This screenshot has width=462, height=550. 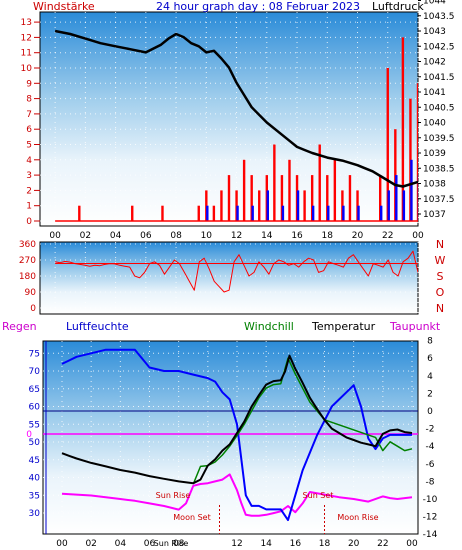 I want to click on left-tick-label: 6, so click(x=29, y=130).